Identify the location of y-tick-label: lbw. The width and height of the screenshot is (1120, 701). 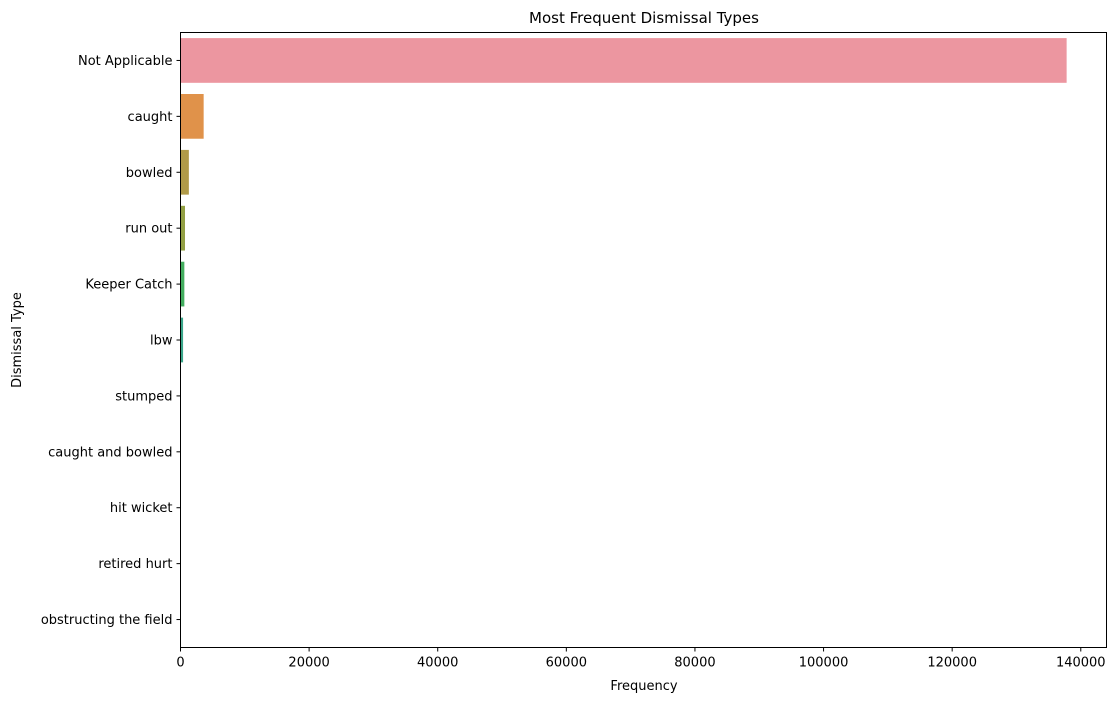
(161, 341).